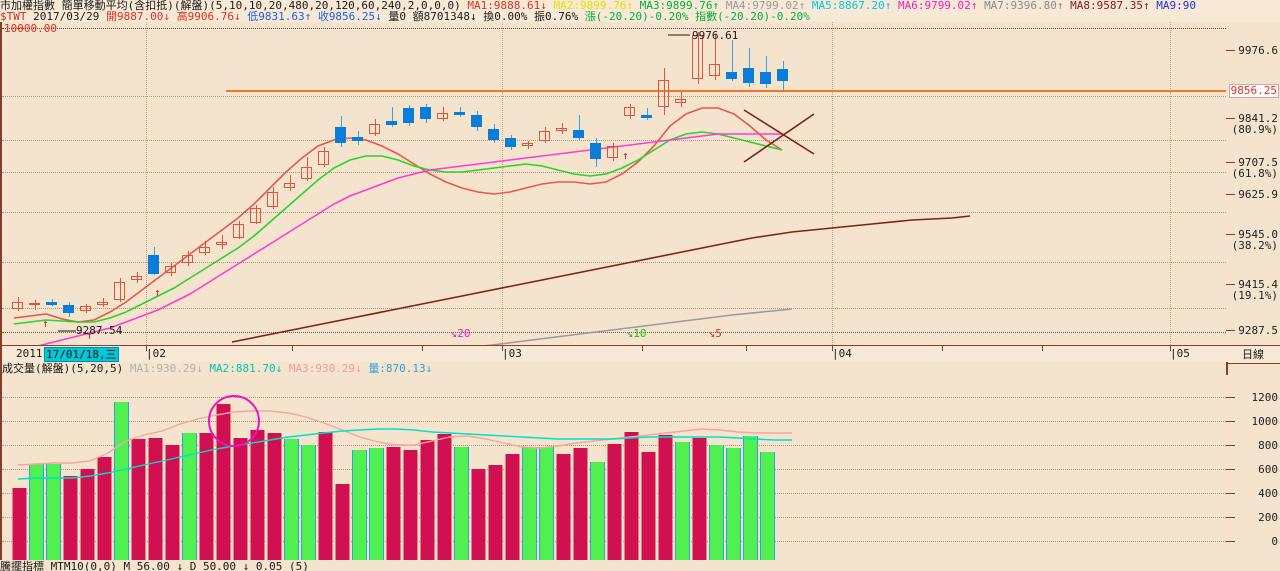  Describe the element at coordinates (1258, 330) in the screenshot. I see `price-tick-label: 9287.5` at that location.